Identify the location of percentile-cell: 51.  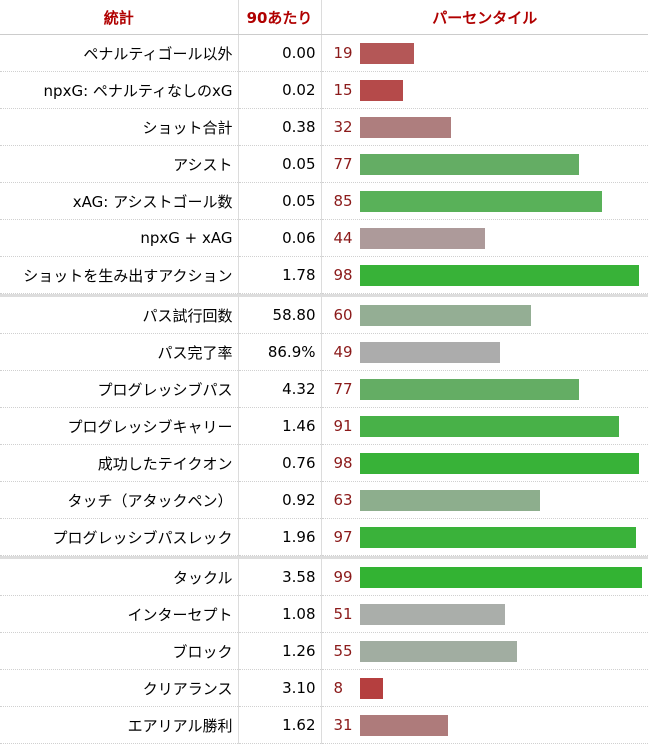
(484, 614).